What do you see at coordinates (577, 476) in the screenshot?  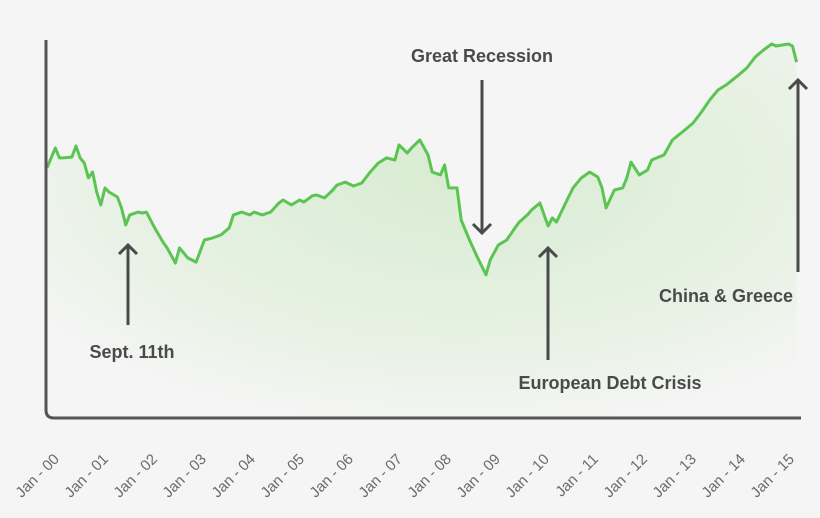 I see `x-tick-label: Jan - 11` at bounding box center [577, 476].